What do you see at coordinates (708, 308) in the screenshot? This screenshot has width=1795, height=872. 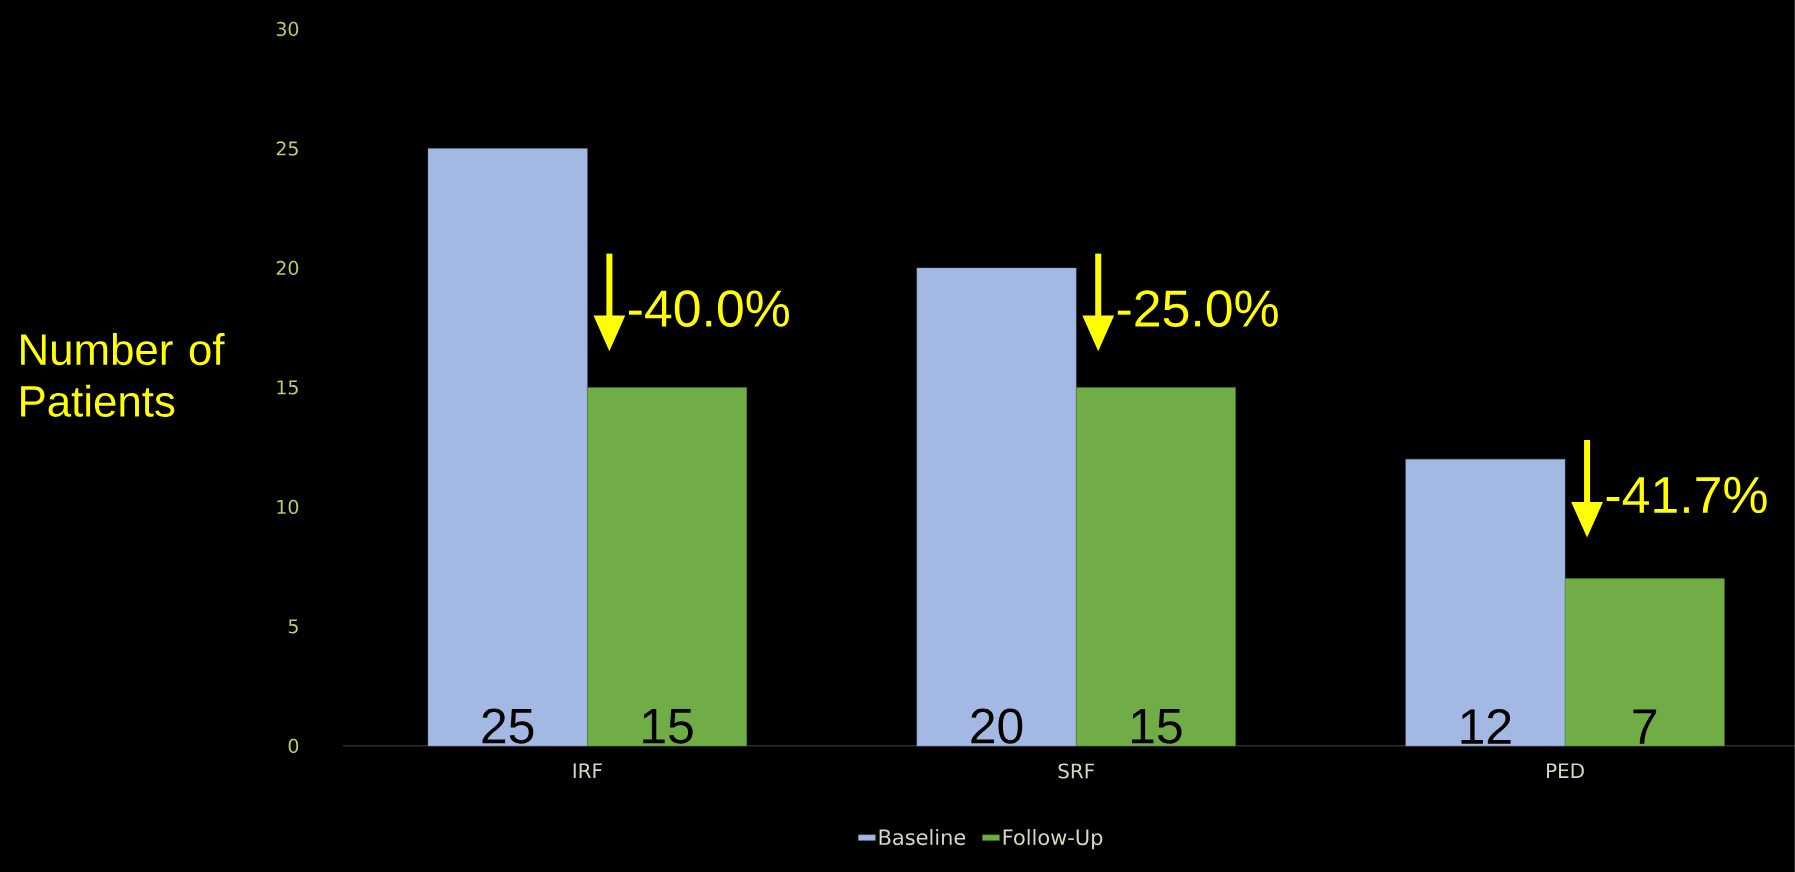 I see `annotation: -40.0%` at bounding box center [708, 308].